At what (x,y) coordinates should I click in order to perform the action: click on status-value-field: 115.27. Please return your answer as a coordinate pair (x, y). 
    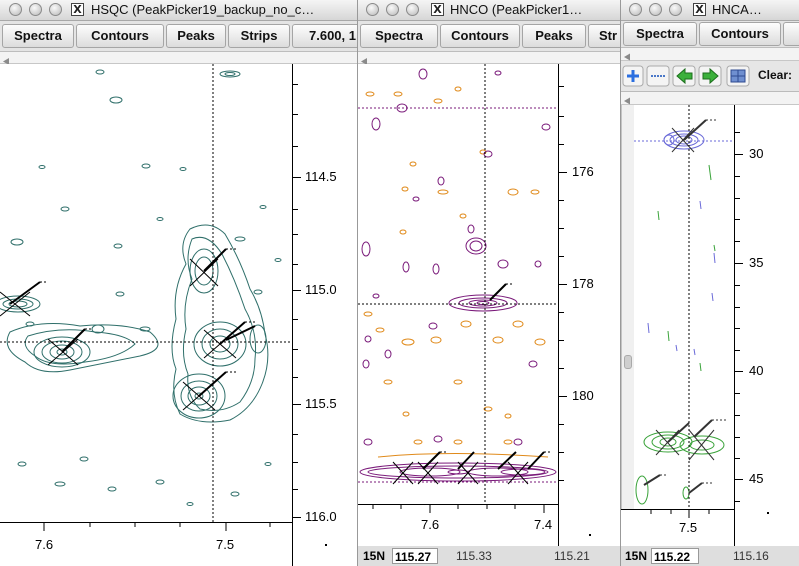
    Looking at the image, I should click on (415, 556).